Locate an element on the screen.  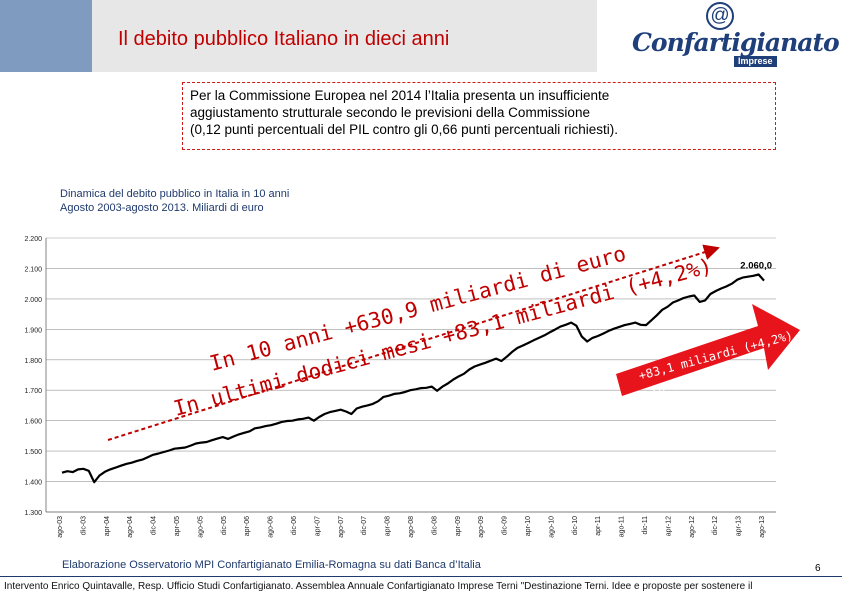
y-tick-label: 2.100 is located at coordinates (33, 269).